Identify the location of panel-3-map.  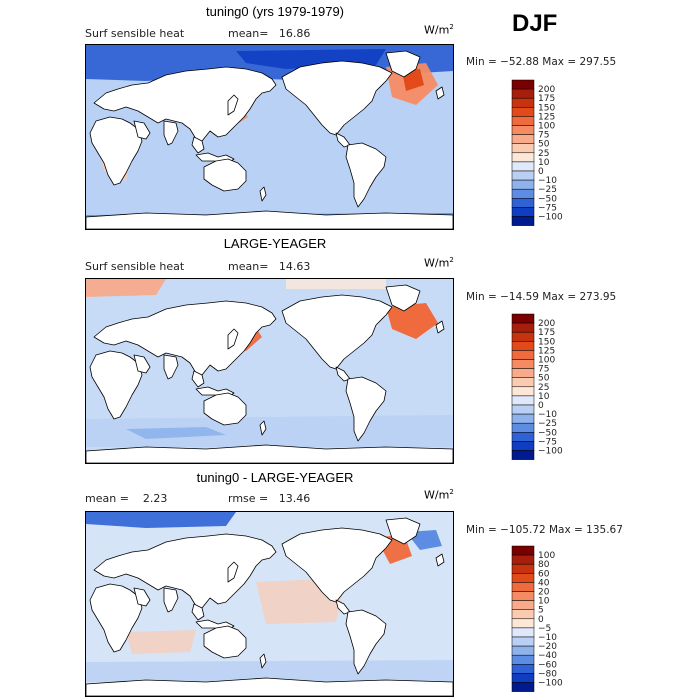
(269, 604).